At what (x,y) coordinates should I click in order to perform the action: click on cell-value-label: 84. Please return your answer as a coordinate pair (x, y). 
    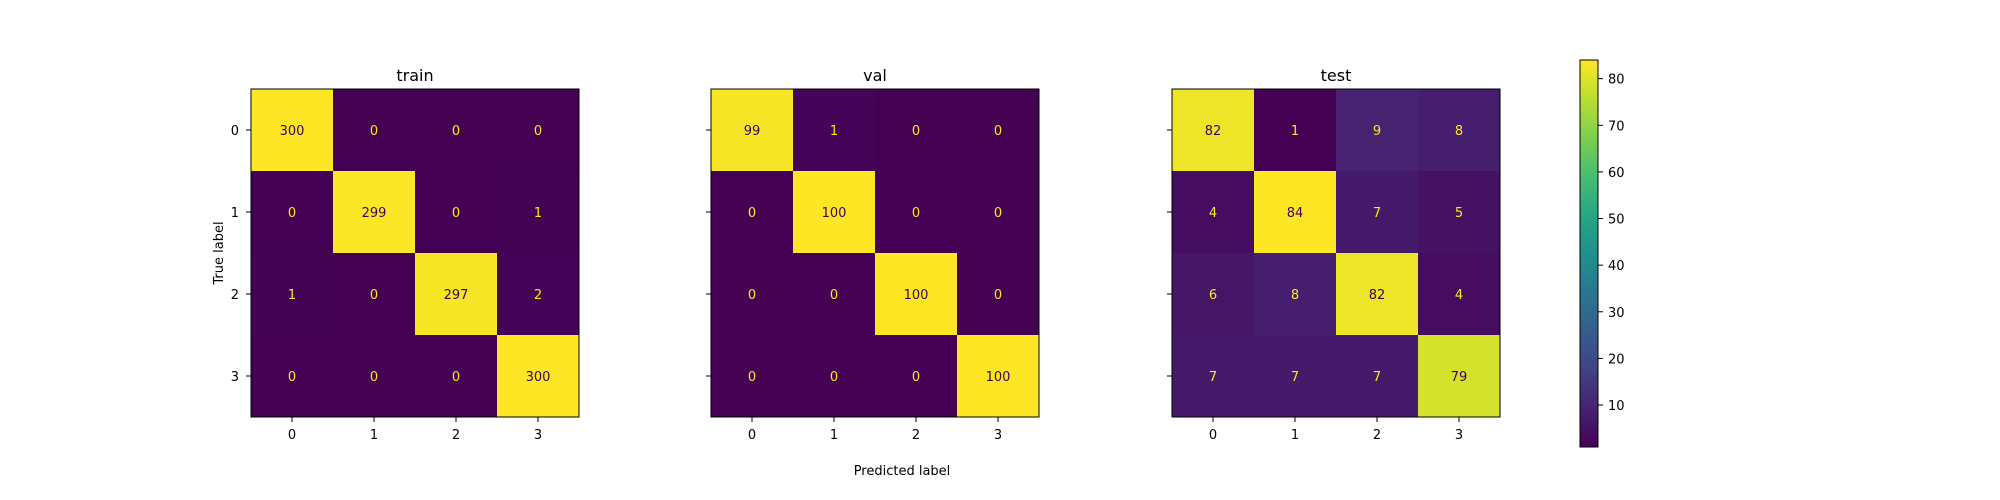
    Looking at the image, I should click on (1295, 213).